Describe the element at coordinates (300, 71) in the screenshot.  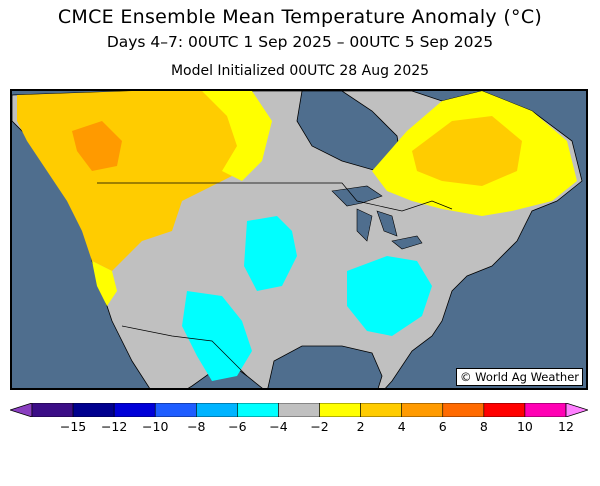
I see `model-init-time: Model Initialized 00UTC 28 Aug 2025` at that location.